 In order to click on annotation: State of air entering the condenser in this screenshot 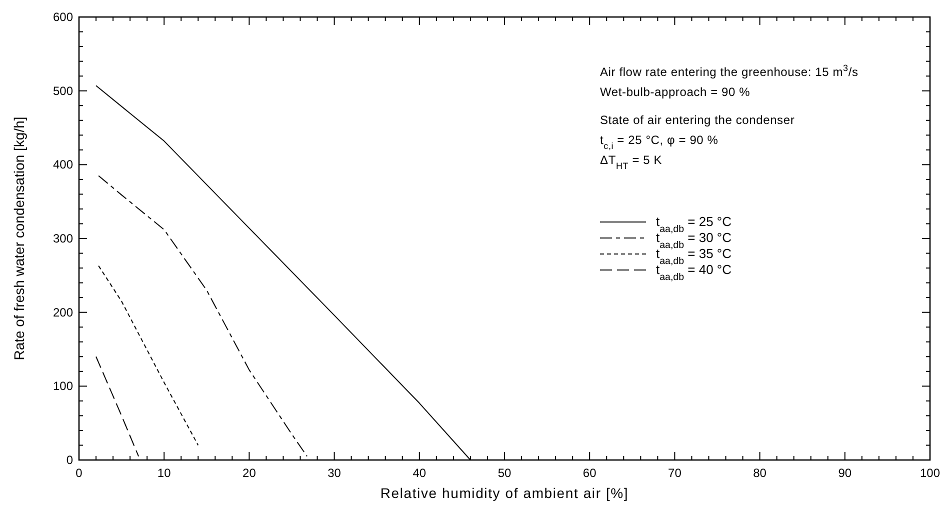, I will do `click(697, 120)`.